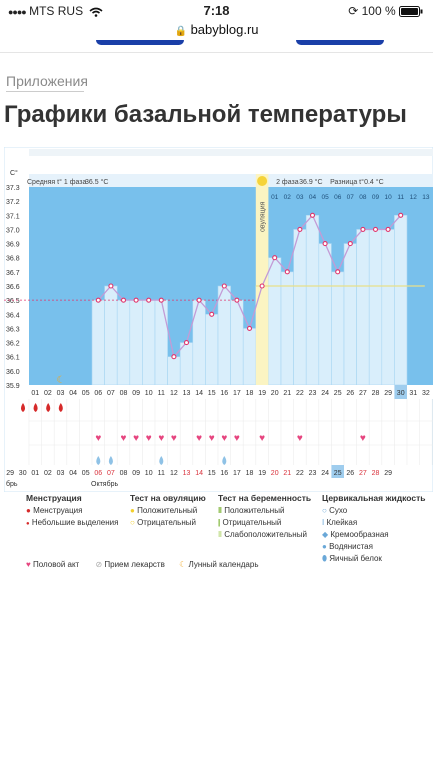  What do you see at coordinates (325, 558) in the screenshot?
I see `eggwhite-icon: ⬮` at bounding box center [325, 558].